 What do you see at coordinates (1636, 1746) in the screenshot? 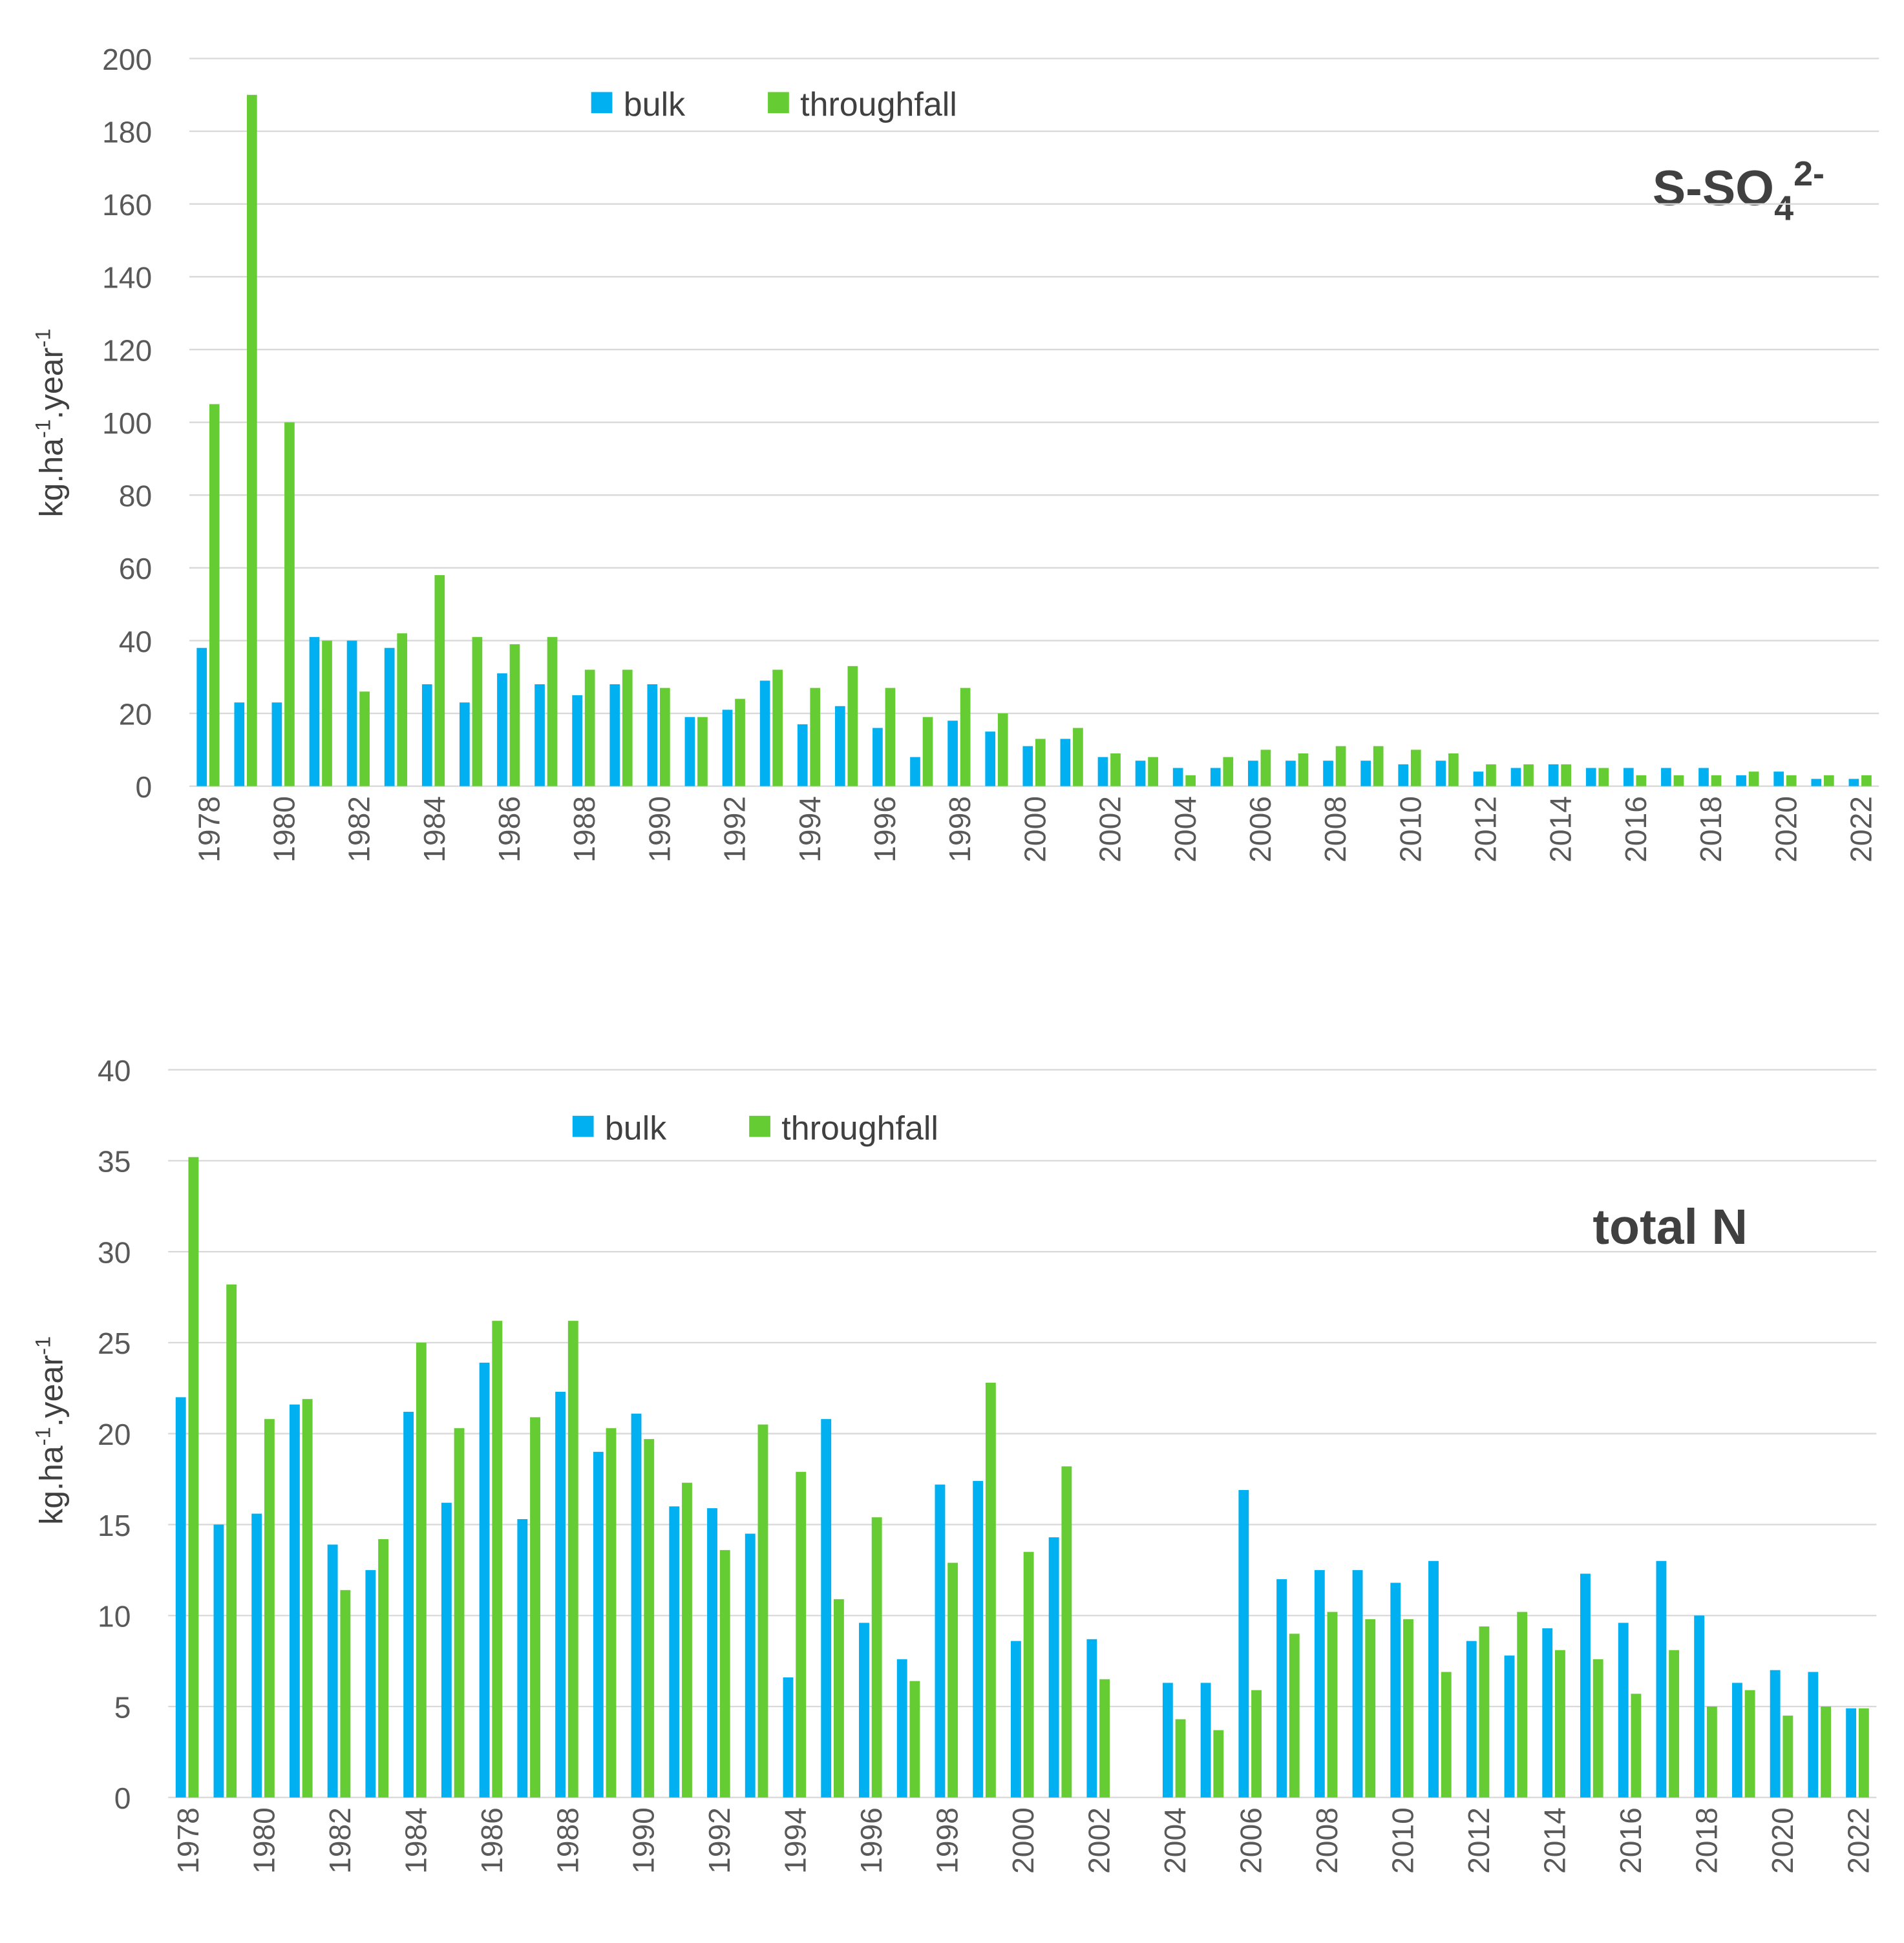
I see `bar-throughfall-2016` at bounding box center [1636, 1746].